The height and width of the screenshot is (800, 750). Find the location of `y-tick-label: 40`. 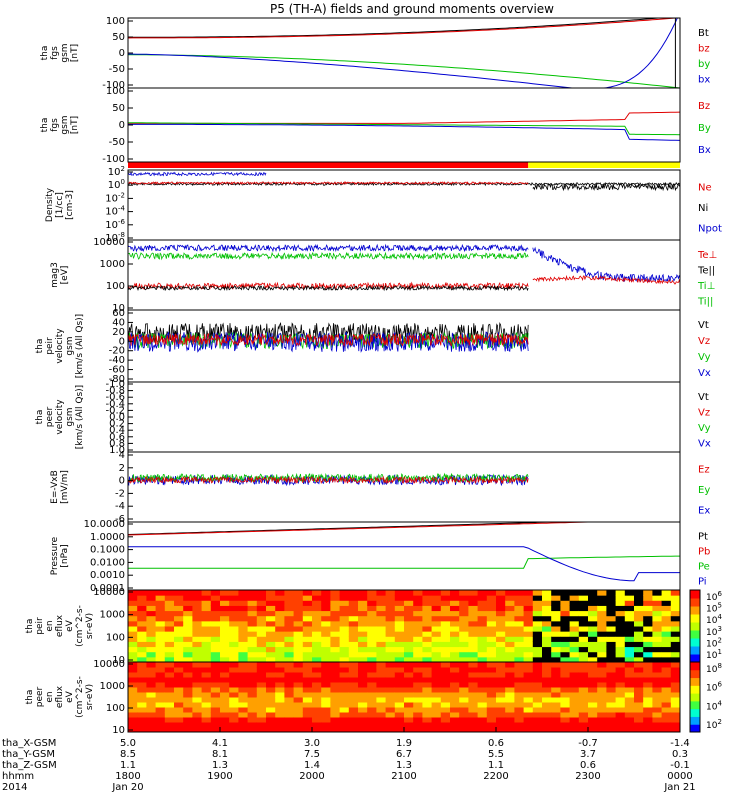

y-tick-label: 40 is located at coordinates (118, 322).